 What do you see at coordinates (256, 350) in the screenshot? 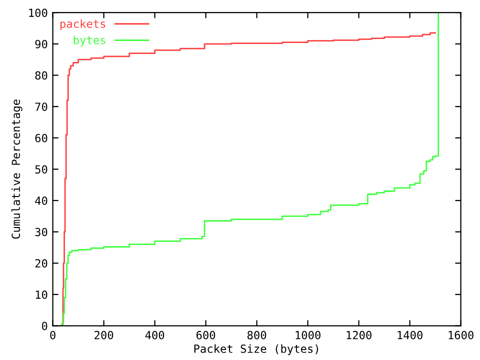
I see `x-axis-title: Packet Size (bytes)` at bounding box center [256, 350].